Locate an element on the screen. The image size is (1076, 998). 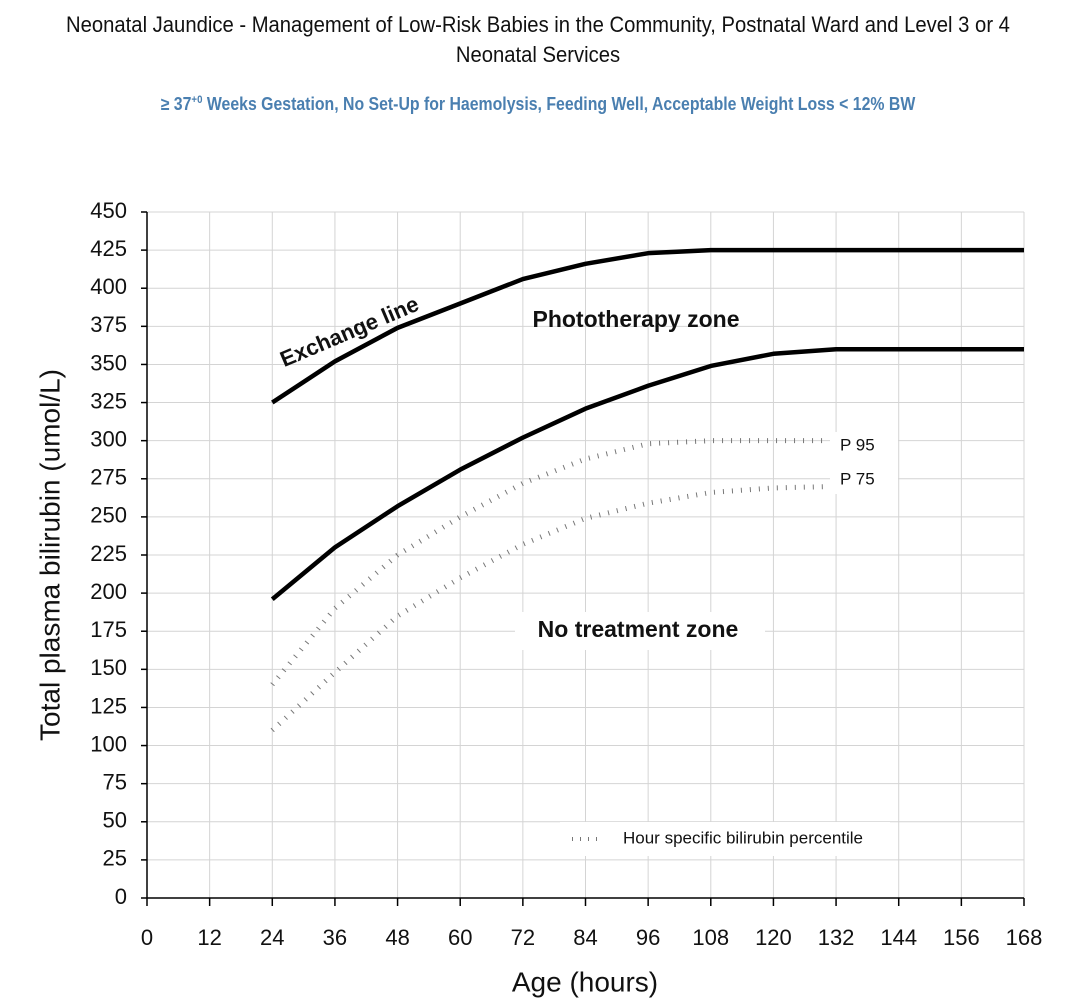
y-tick-label: 50 is located at coordinates (115, 820).